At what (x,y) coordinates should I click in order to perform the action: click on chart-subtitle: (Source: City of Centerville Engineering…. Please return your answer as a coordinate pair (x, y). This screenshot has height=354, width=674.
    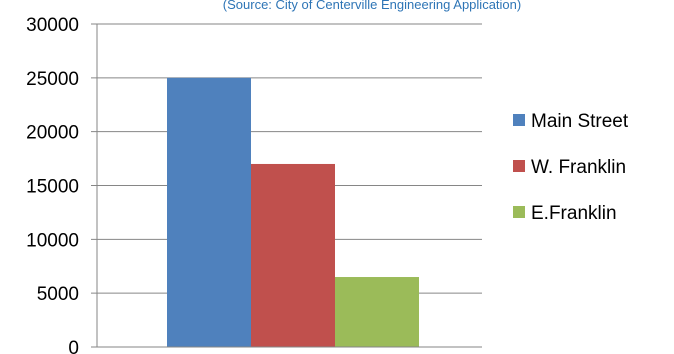
    Looking at the image, I should click on (372, 6).